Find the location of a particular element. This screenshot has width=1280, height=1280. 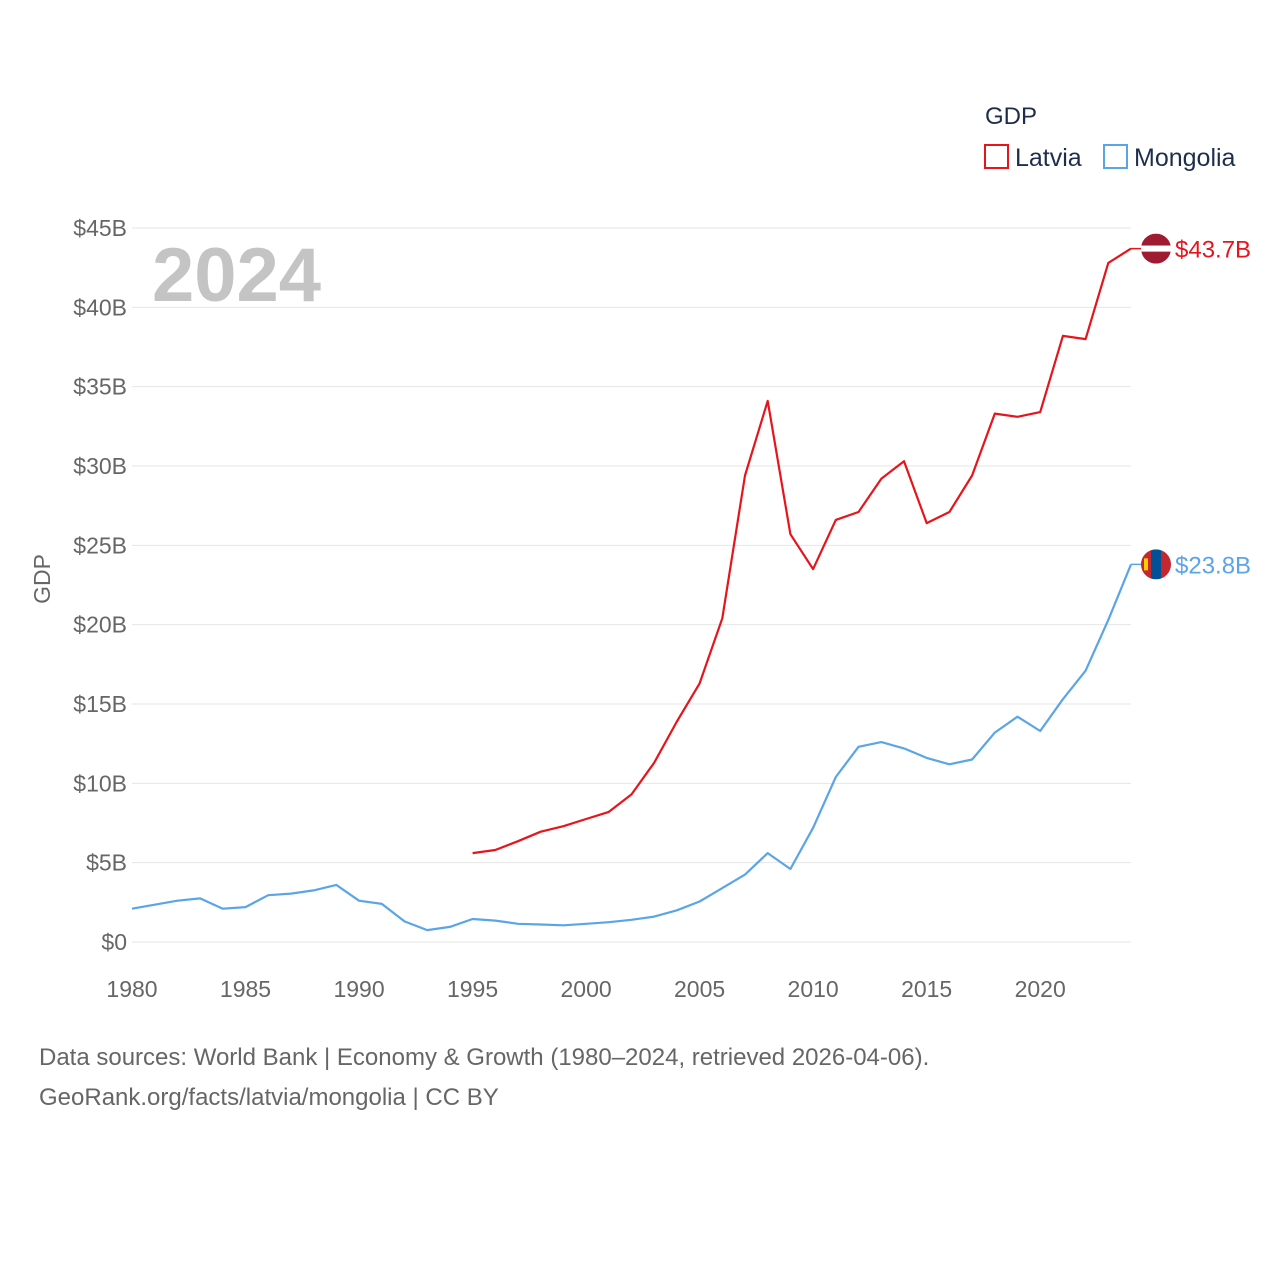

x-tick-label: 2010 is located at coordinates (813, 989).